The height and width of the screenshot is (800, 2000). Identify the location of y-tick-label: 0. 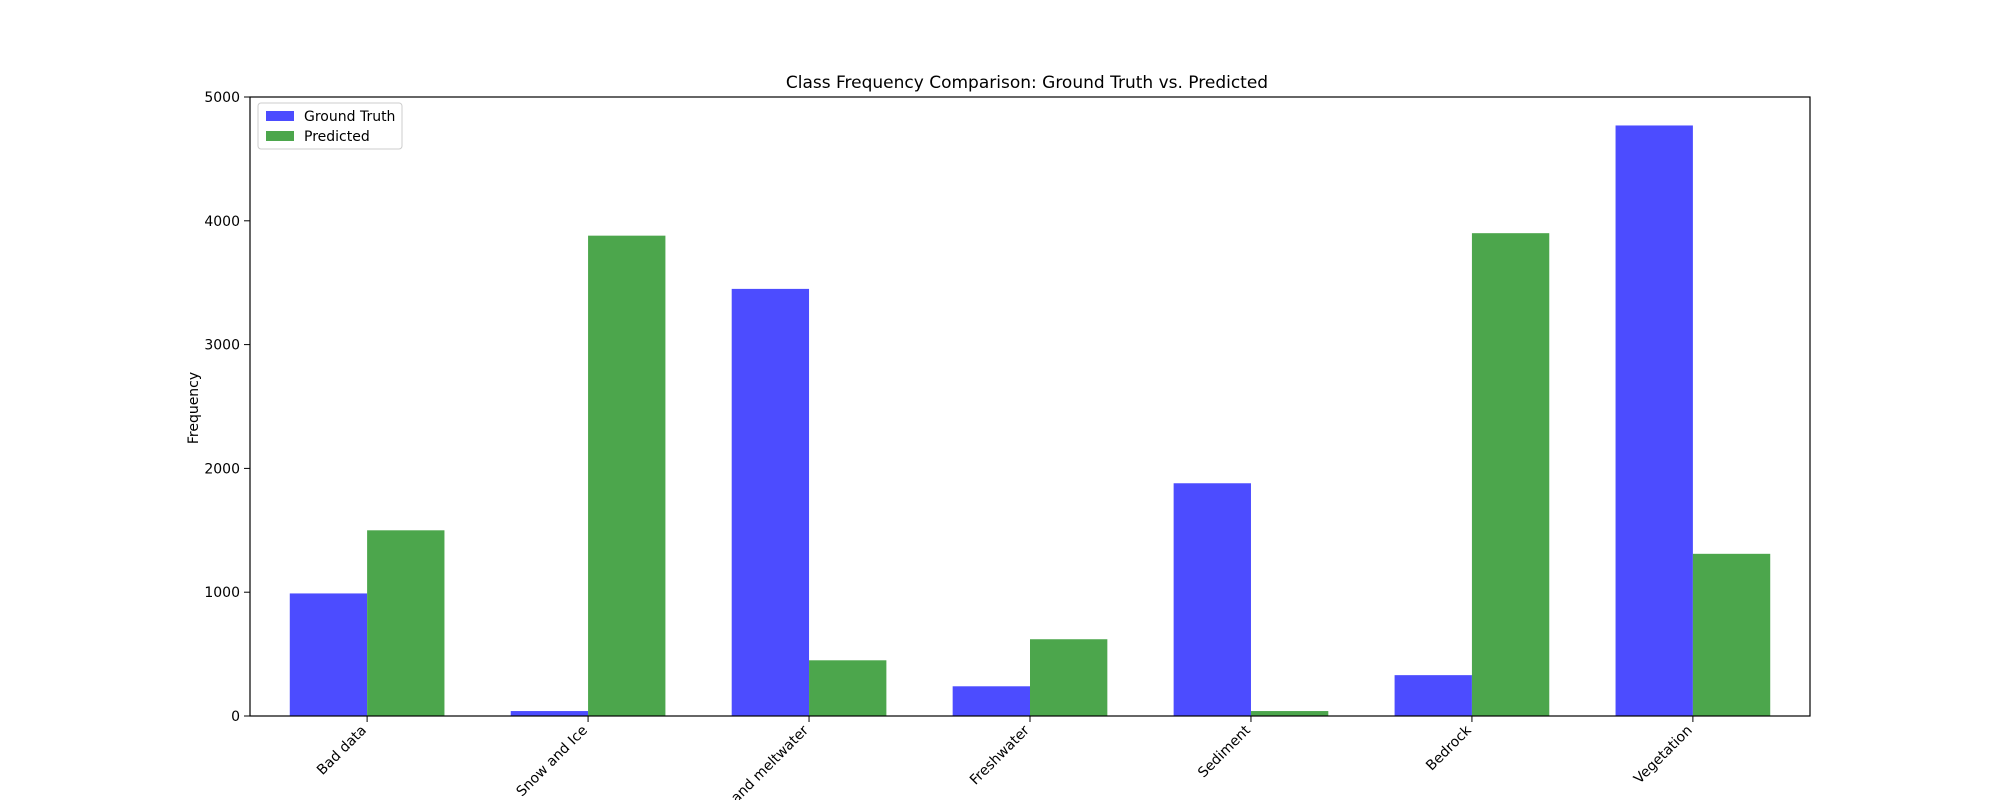
(235, 717).